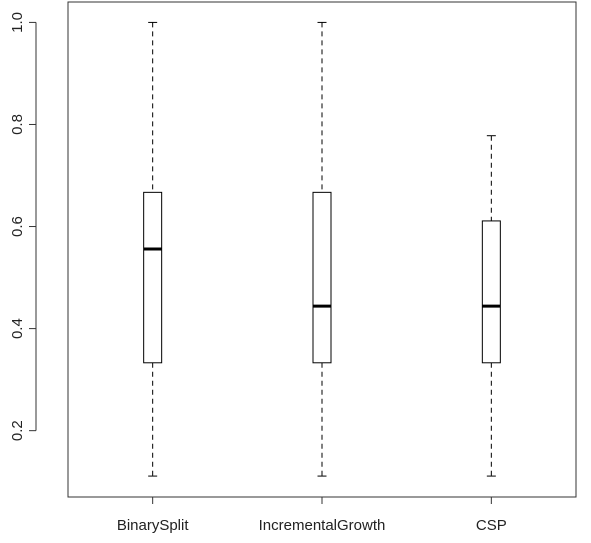 This screenshot has height=543, width=591. I want to click on x-tick-label: BinarySplit, so click(153, 525).